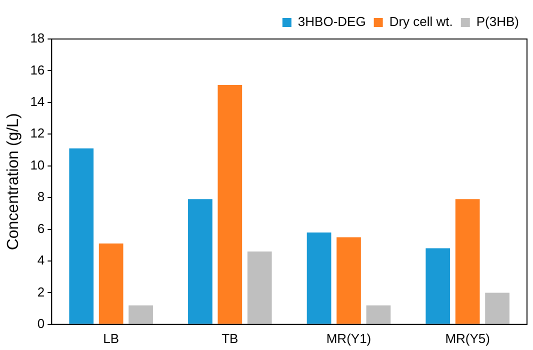 Image resolution: width=533 pixels, height=350 pixels. Describe the element at coordinates (467, 338) in the screenshot. I see `x-tick-label: MR(Y5)` at that location.